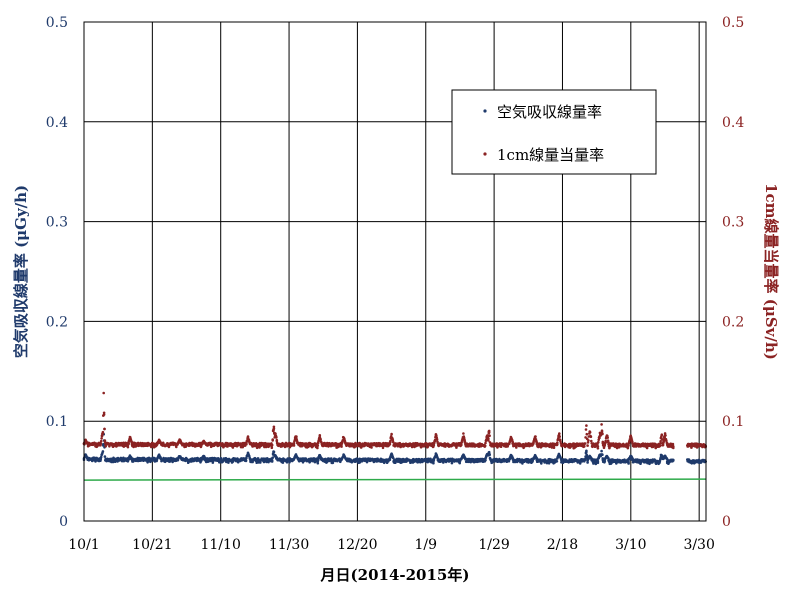  Describe the element at coordinates (83, 545) in the screenshot. I see `x-tick-label: 10/1` at that location.